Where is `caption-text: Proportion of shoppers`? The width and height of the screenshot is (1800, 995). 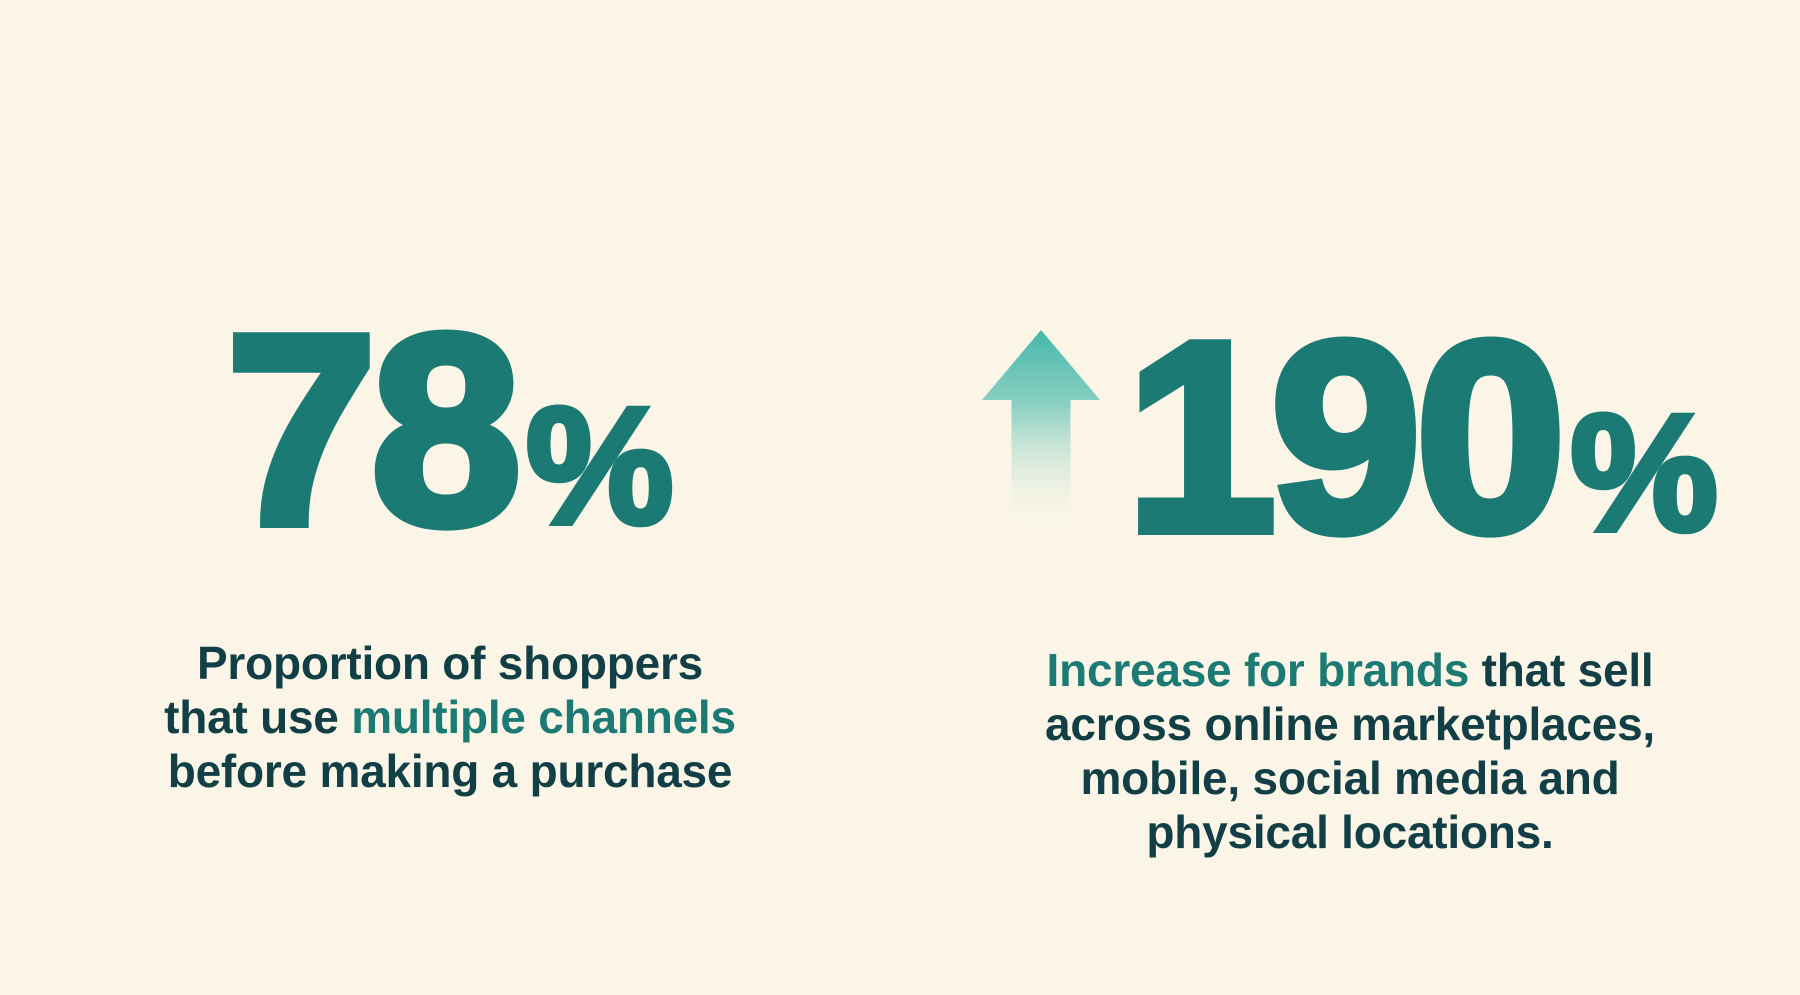 caption-text: Proportion of shoppers is located at coordinates (450, 662).